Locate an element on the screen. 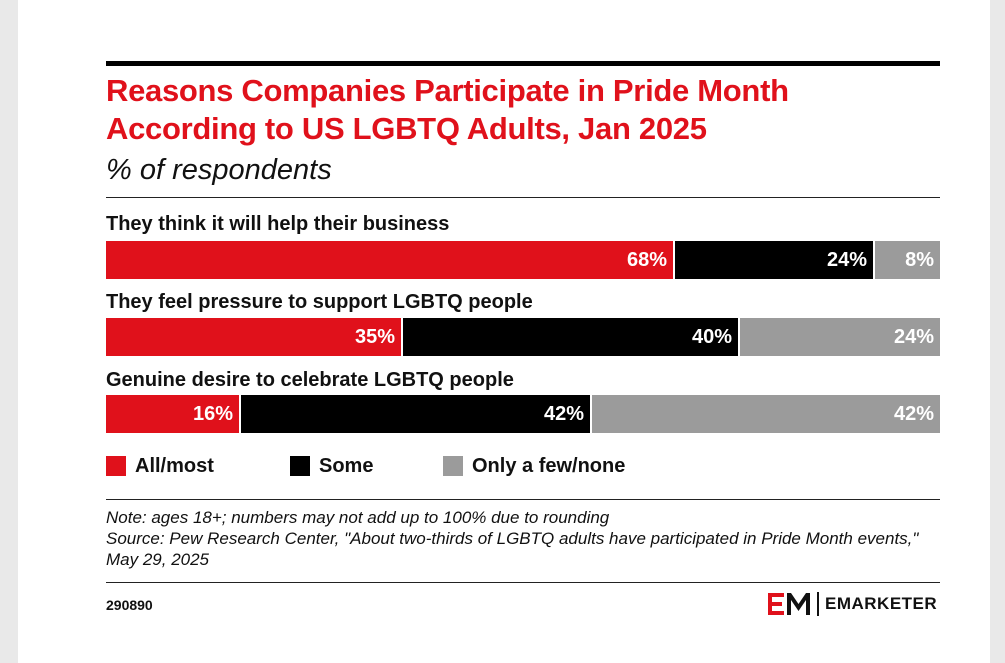 The height and width of the screenshot is (663, 1005). footer-divider is located at coordinates (523, 499).